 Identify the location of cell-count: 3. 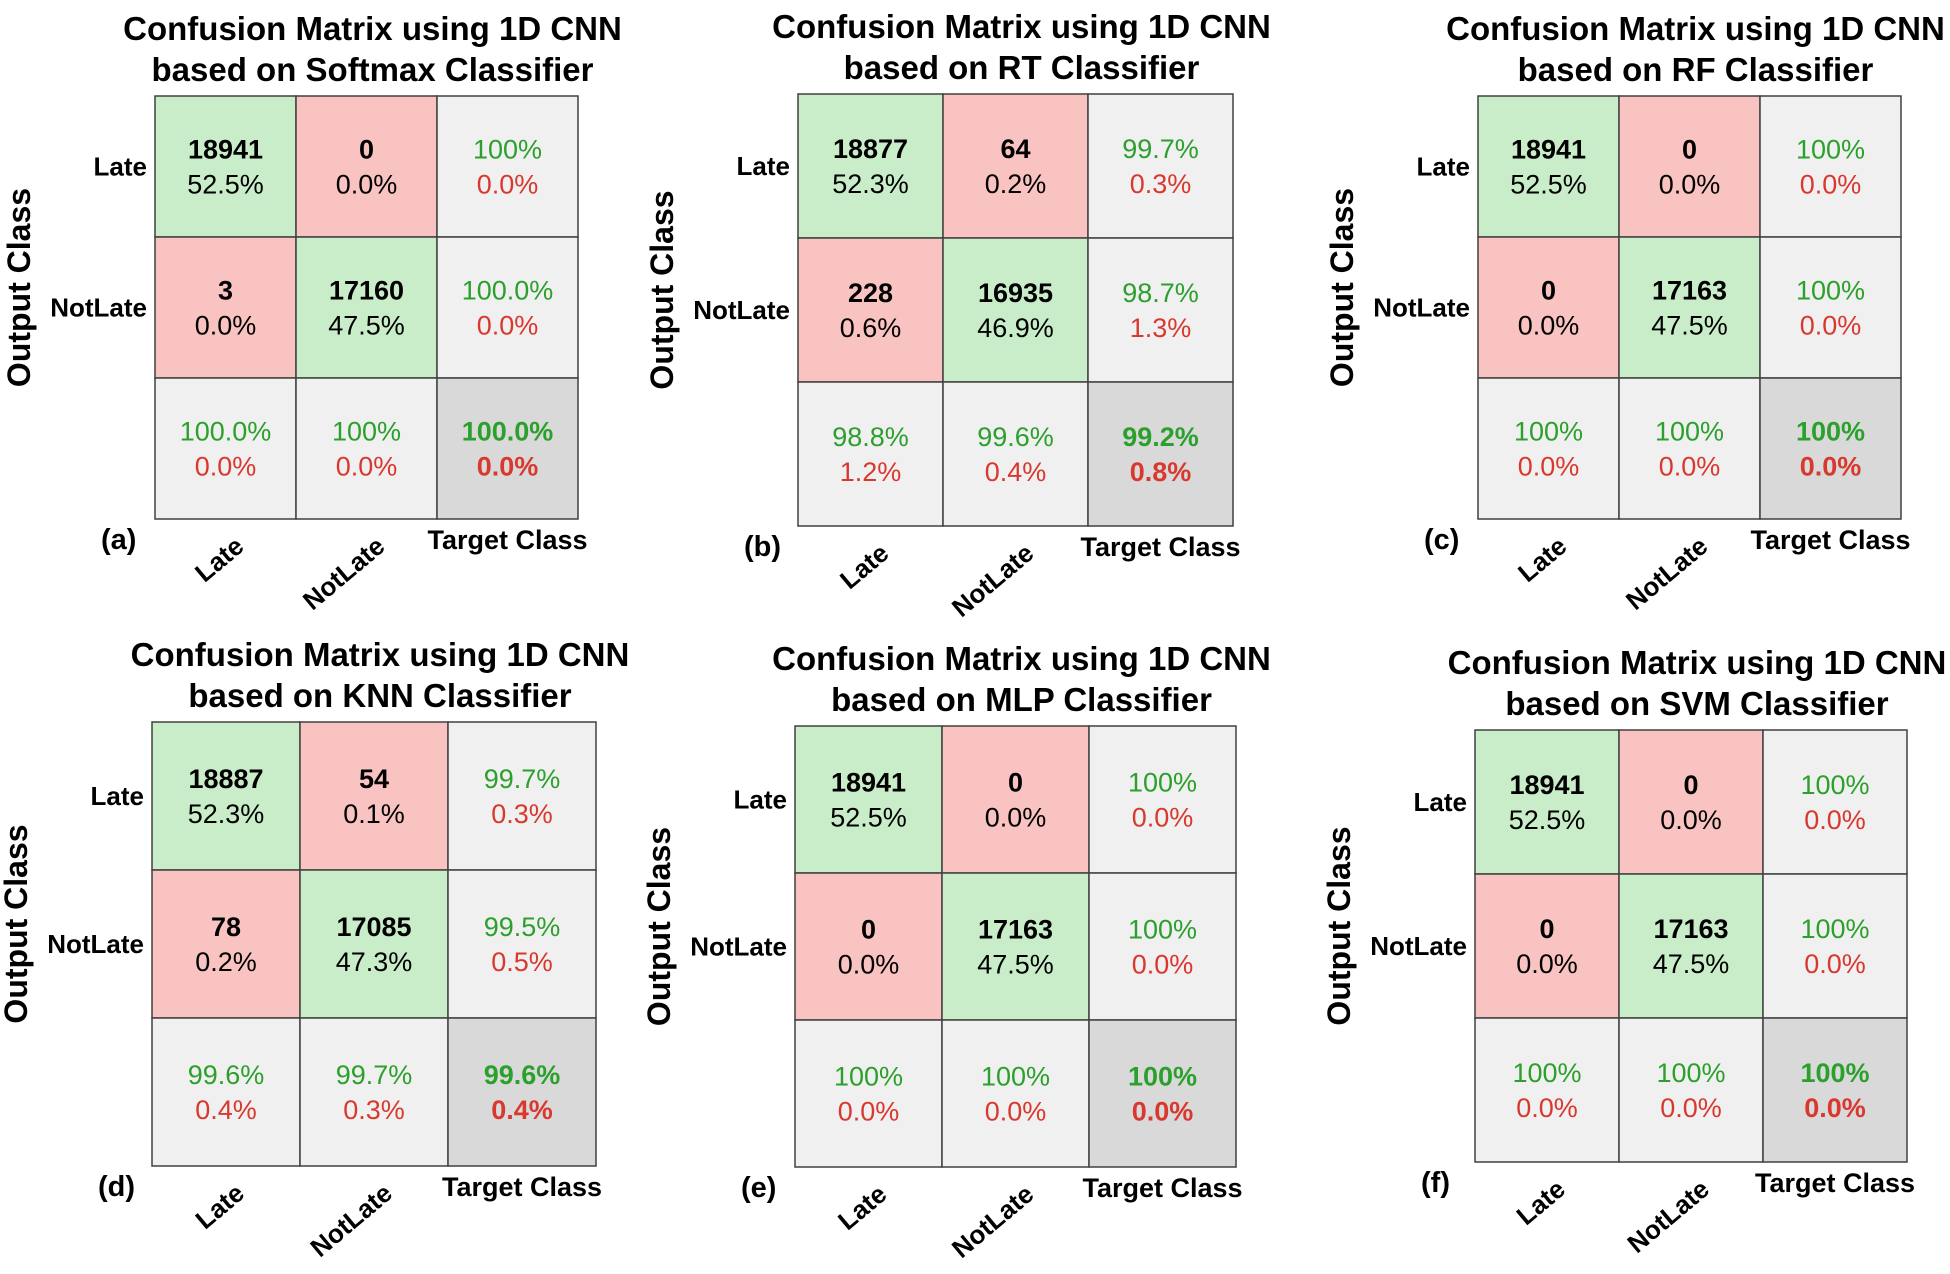
(225, 291).